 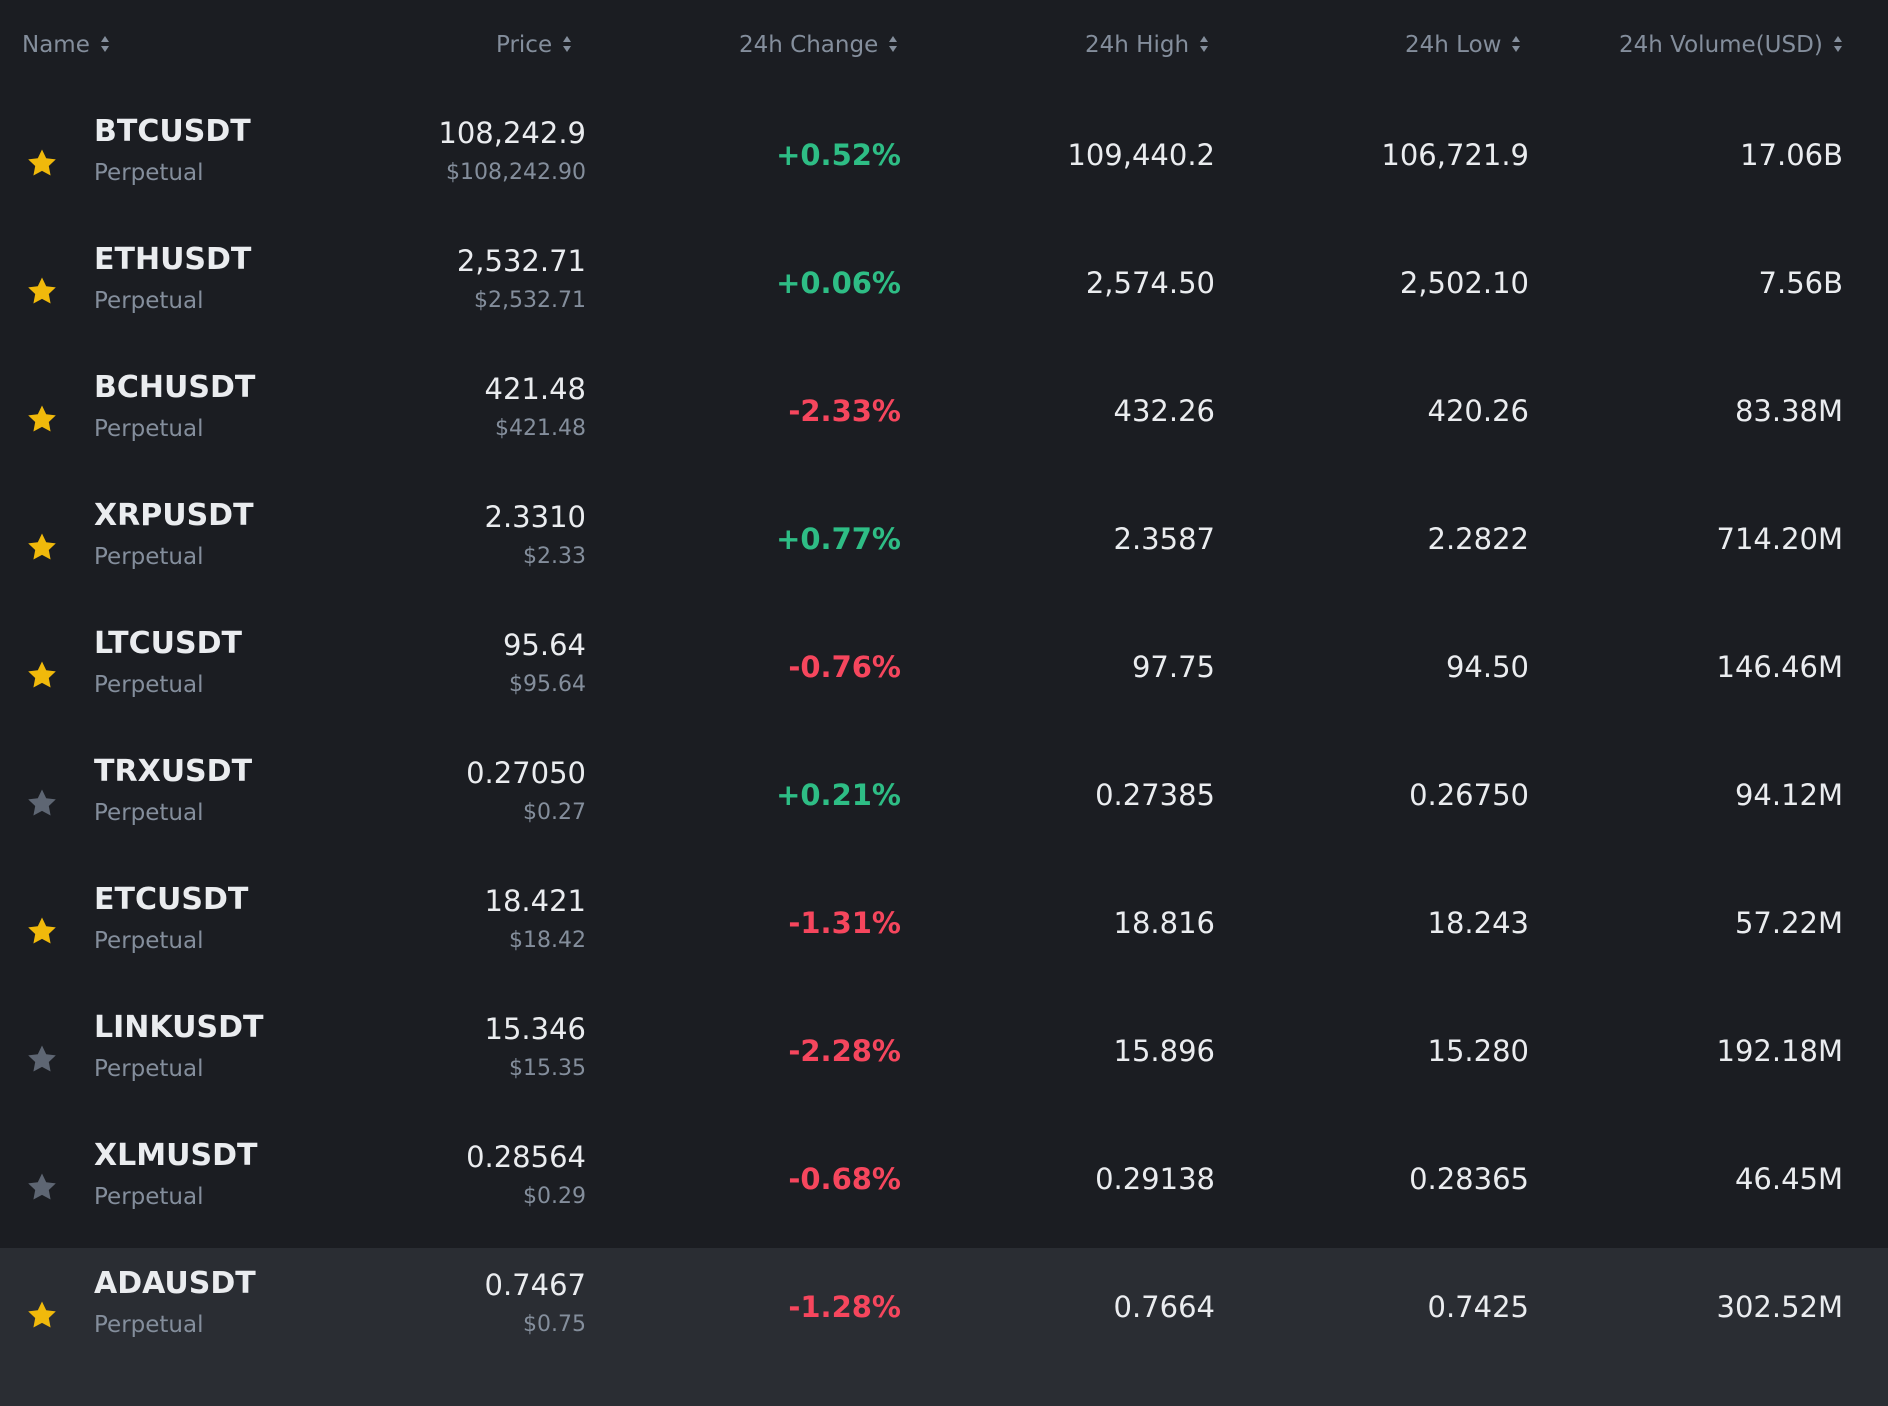 I want to click on column-header-low-label: 24h Low, so click(x=1453, y=45).